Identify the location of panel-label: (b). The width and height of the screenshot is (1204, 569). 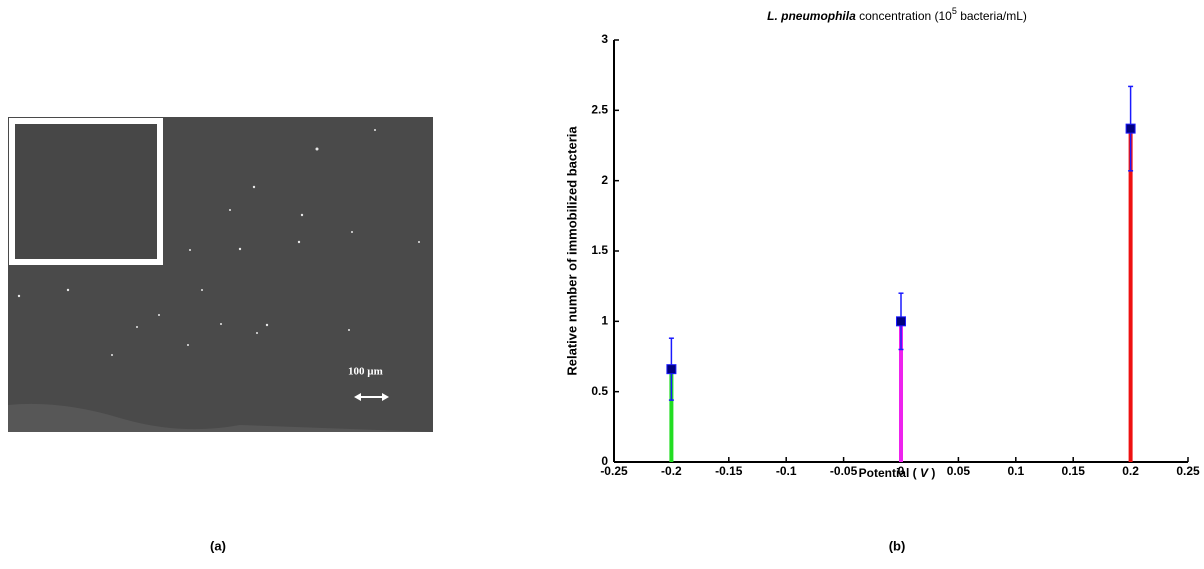
(897, 545).